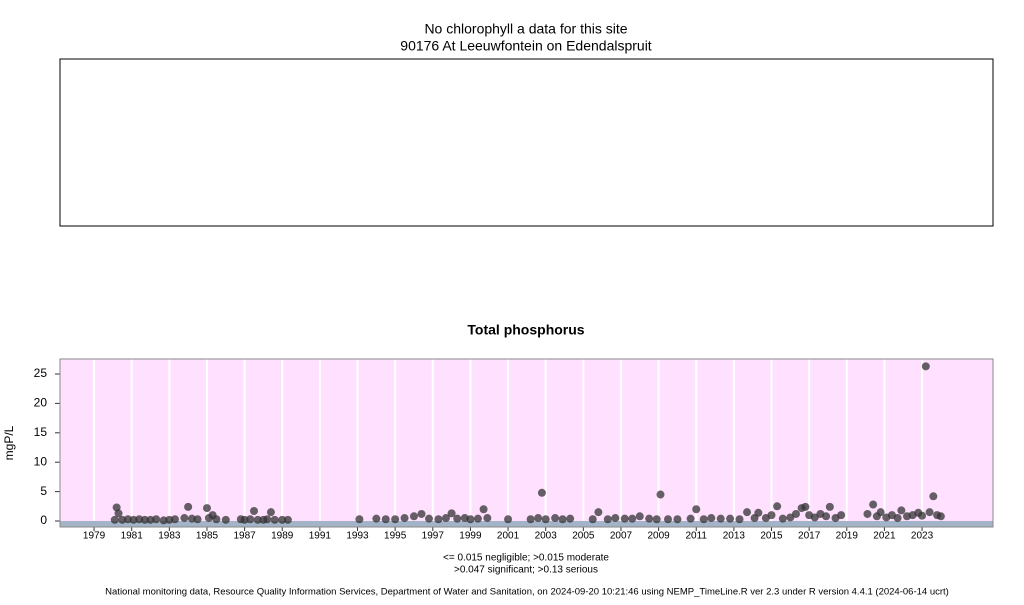 The height and width of the screenshot is (605, 1024). What do you see at coordinates (41, 403) in the screenshot?
I see `y-tick-label: 20` at bounding box center [41, 403].